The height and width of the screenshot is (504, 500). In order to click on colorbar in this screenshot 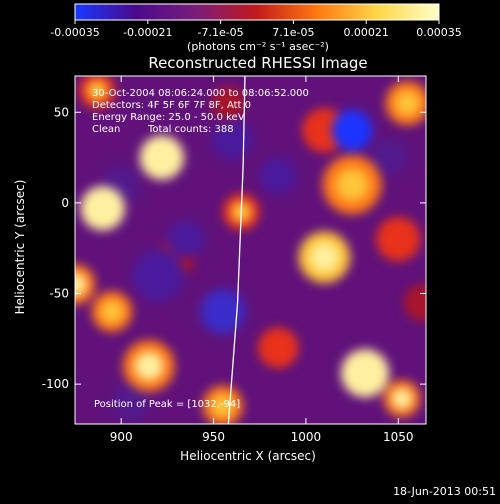, I will do `click(257, 12)`.